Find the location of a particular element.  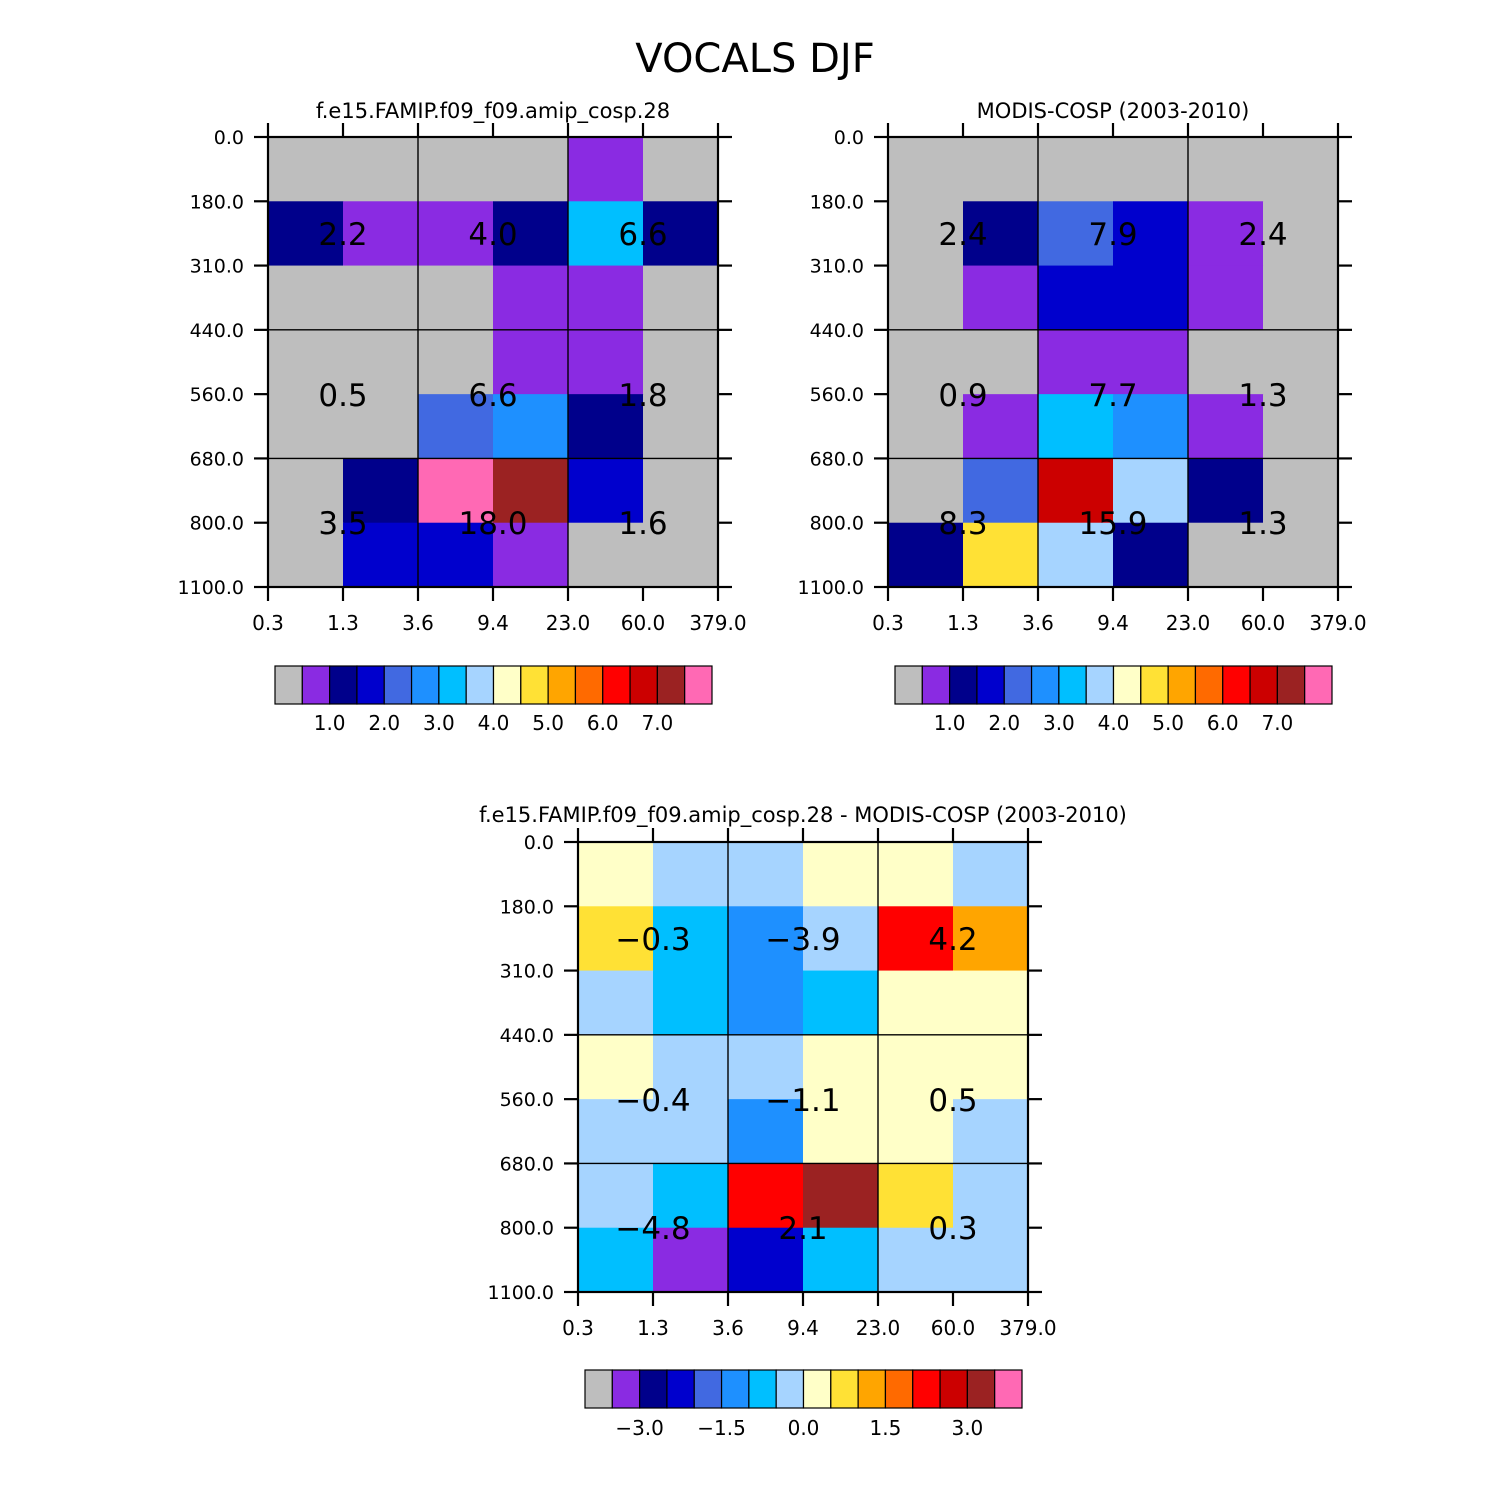

y-tick-label: 440.0 is located at coordinates (527, 1036).